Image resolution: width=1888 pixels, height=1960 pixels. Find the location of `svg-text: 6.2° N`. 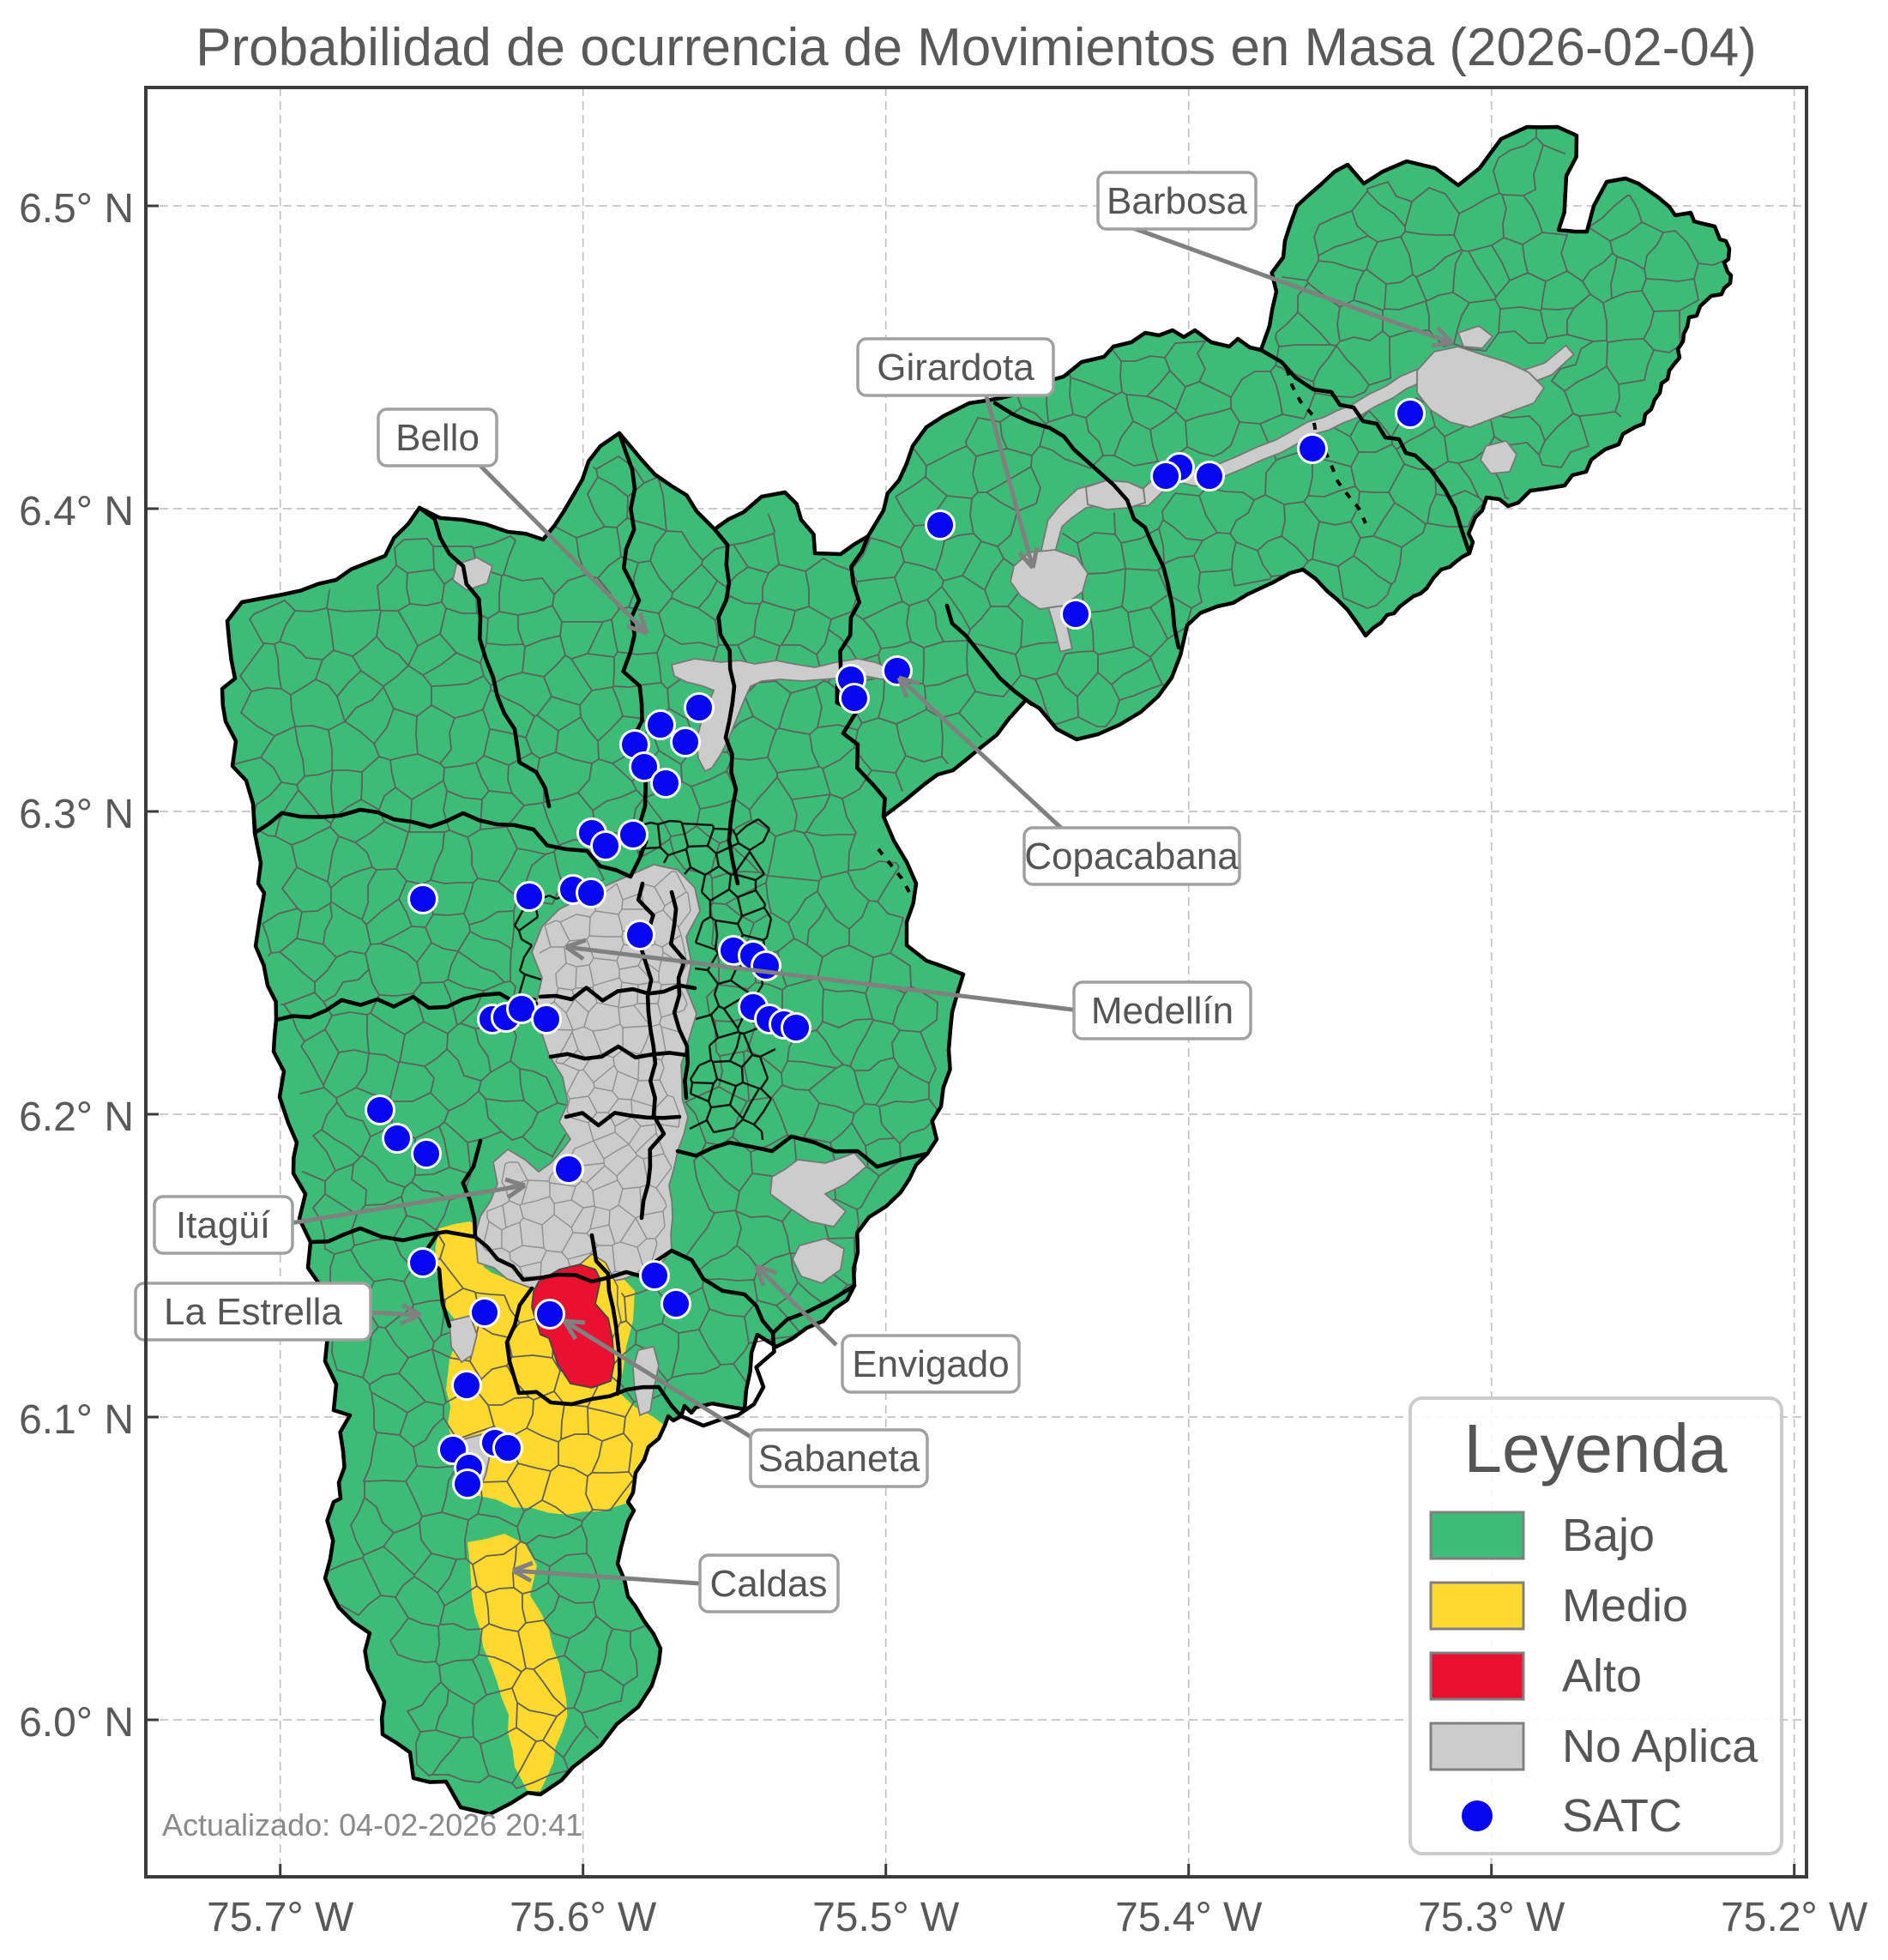

svg-text: 6.2° N is located at coordinates (76, 1118).